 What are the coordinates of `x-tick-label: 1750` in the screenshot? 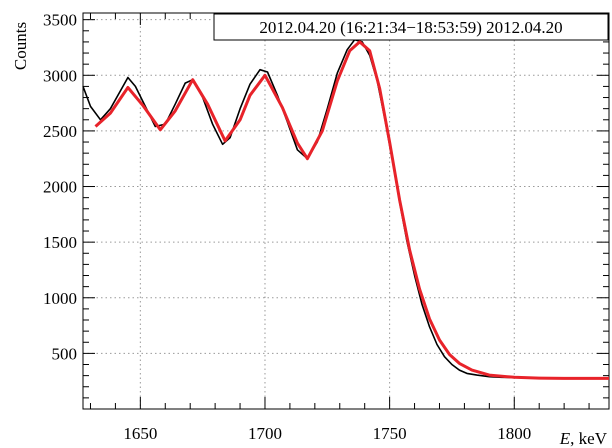 It's located at (390, 433).